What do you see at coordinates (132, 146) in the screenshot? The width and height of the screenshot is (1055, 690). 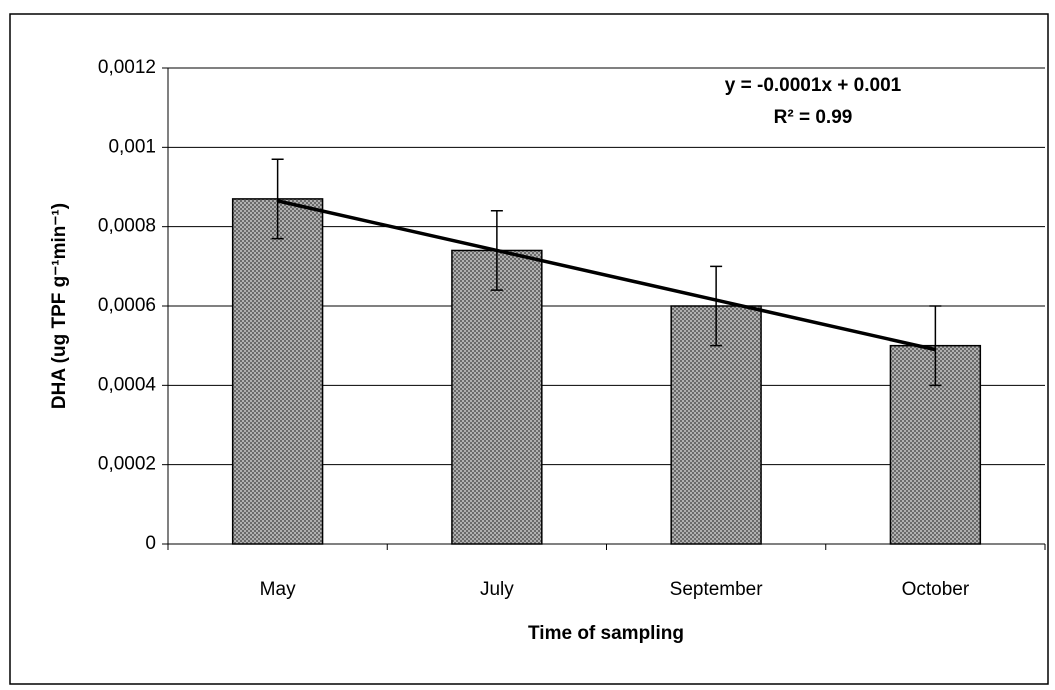 I see `y-tick-label: 0,001` at bounding box center [132, 146].